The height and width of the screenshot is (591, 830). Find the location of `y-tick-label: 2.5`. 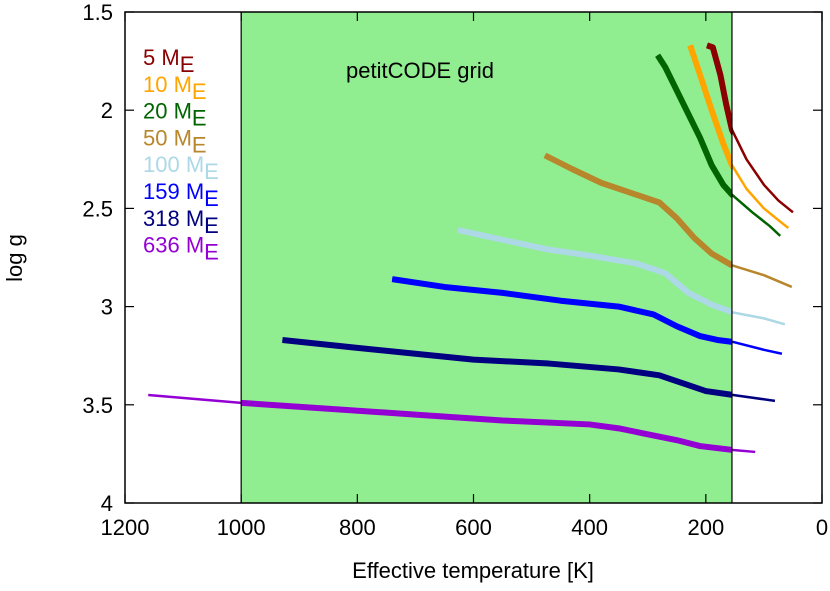

y-tick-label: 2.5 is located at coordinates (97, 208).